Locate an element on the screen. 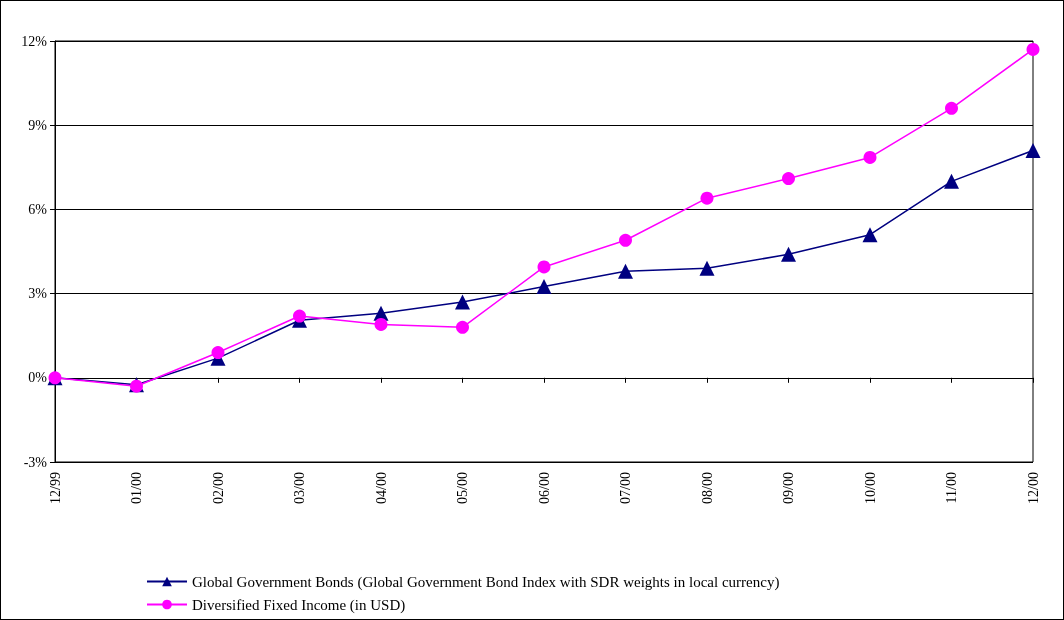  x-tick-label: 01/00 is located at coordinates (136, 488).